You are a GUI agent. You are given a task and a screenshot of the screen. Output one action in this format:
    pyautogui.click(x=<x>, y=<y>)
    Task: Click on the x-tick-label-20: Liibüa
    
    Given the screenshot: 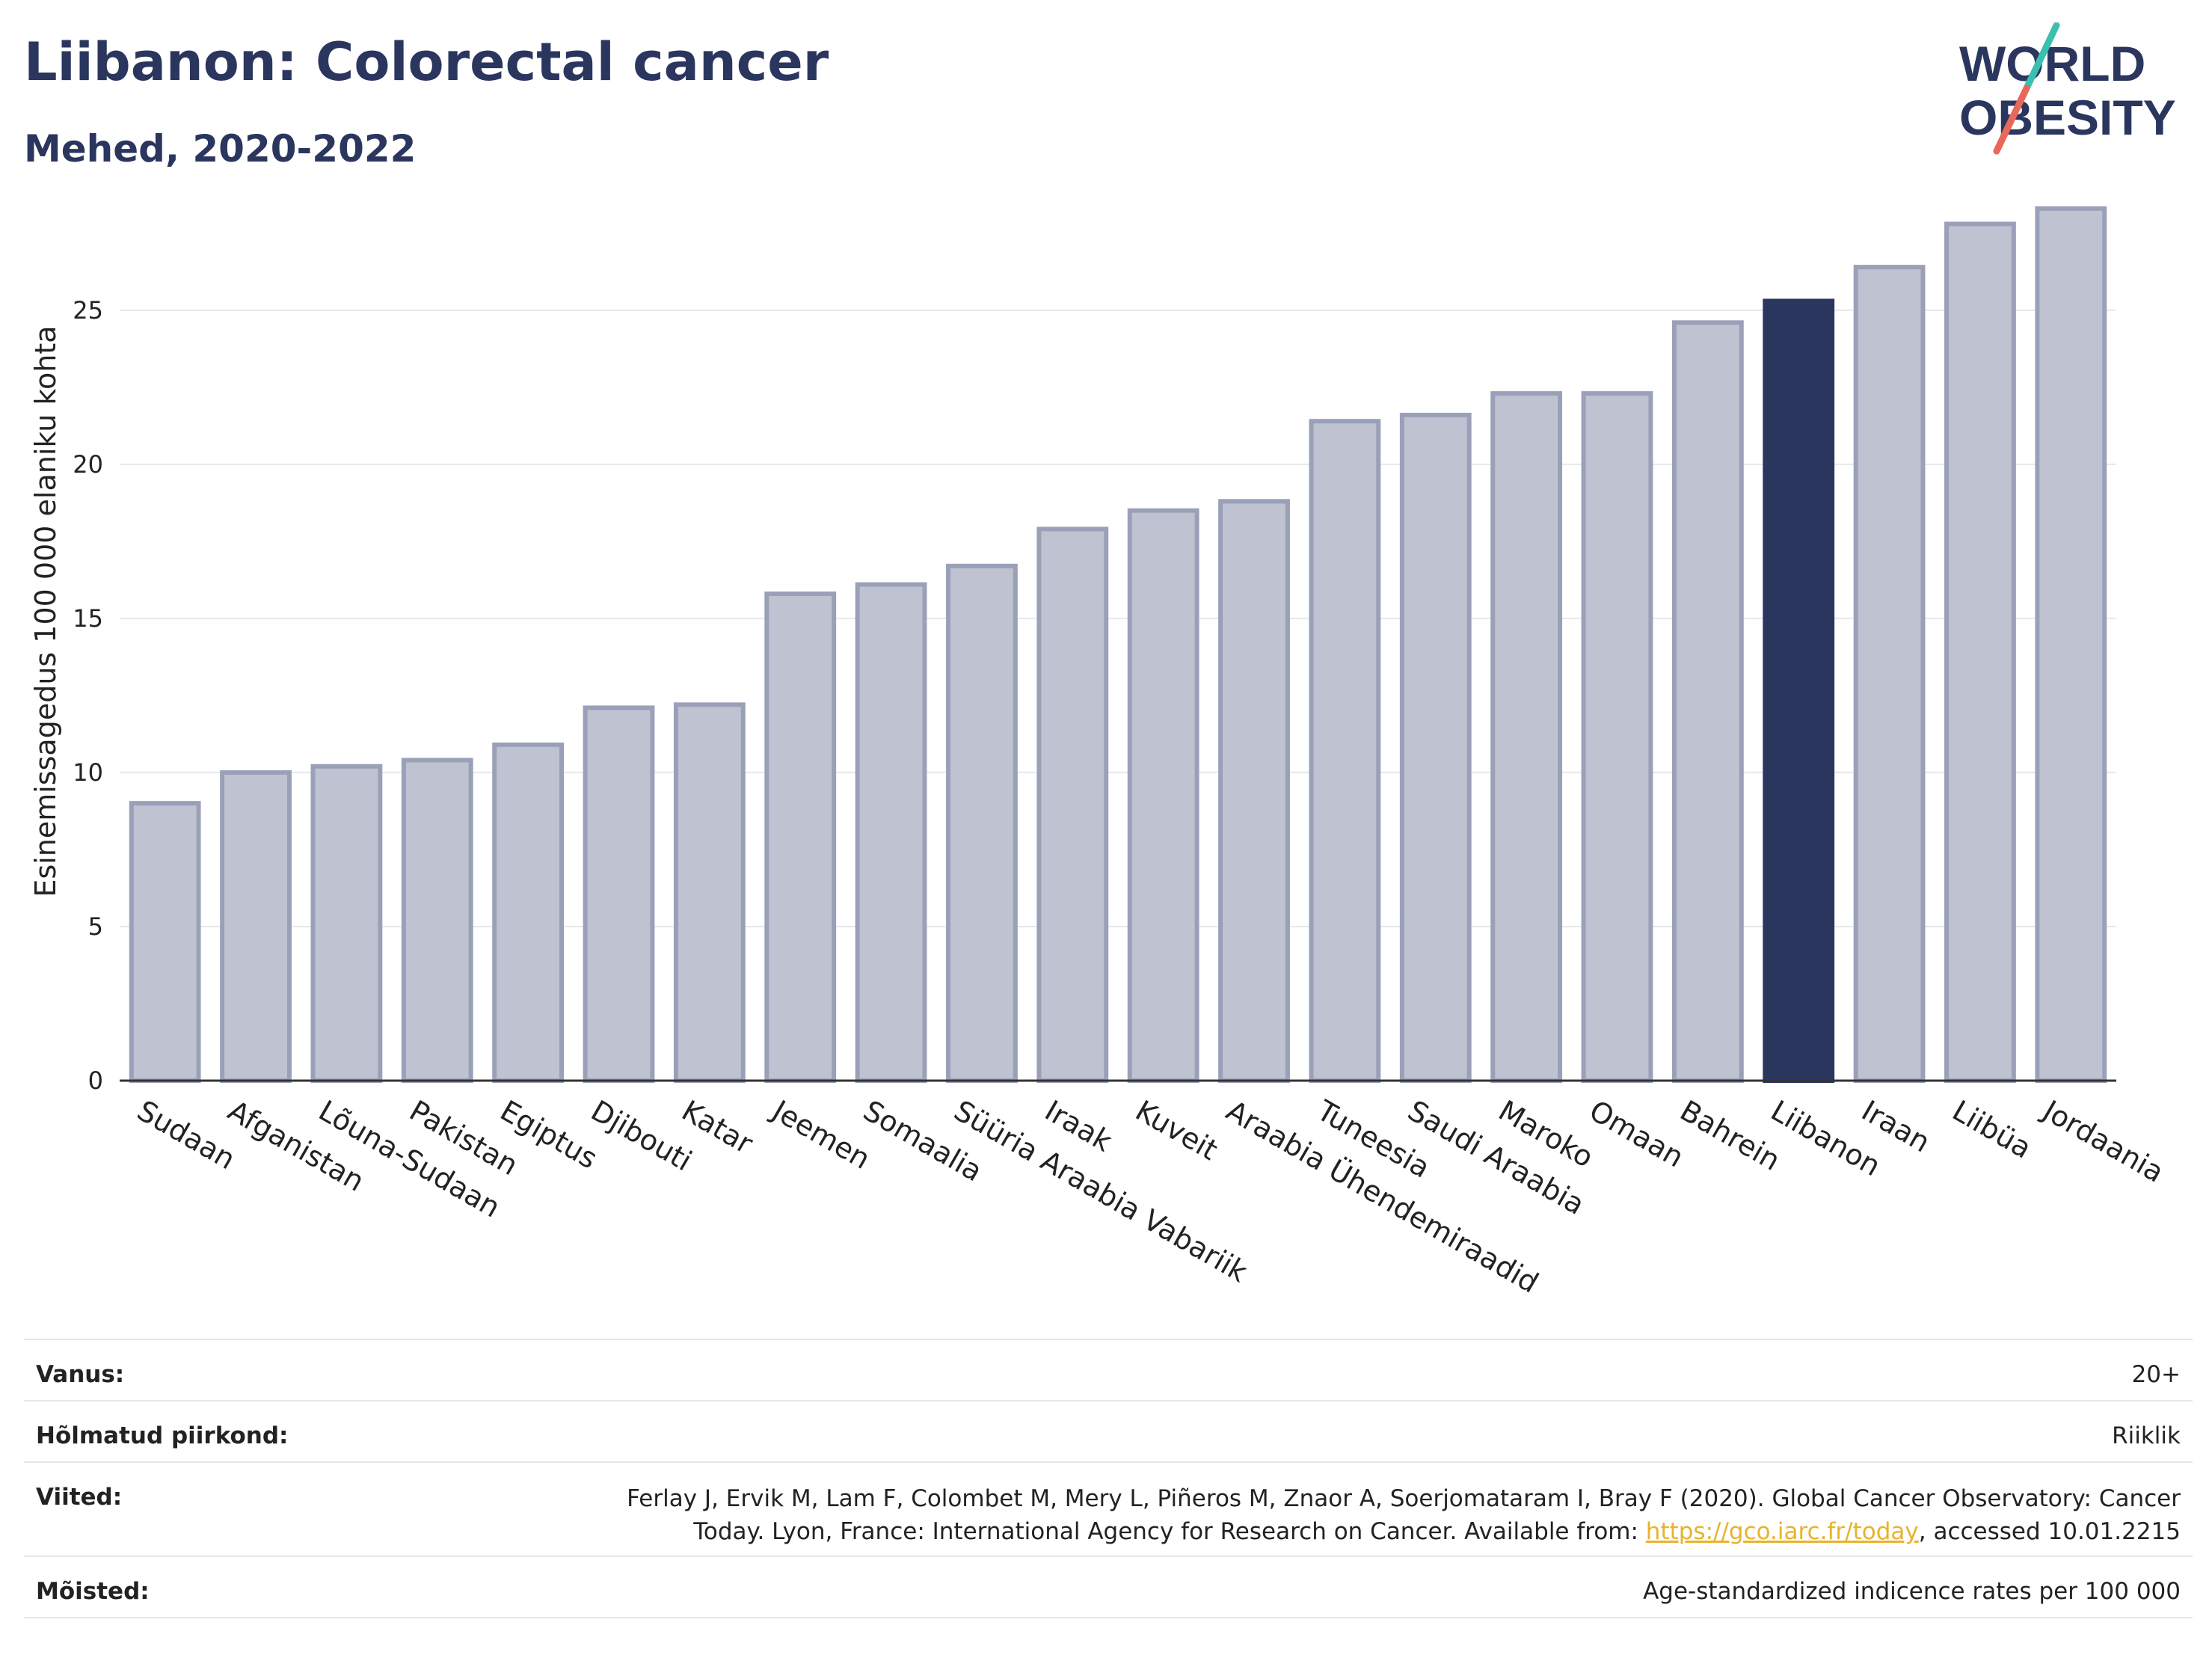 What is the action you would take?
    pyautogui.click(x=1992, y=1129)
    